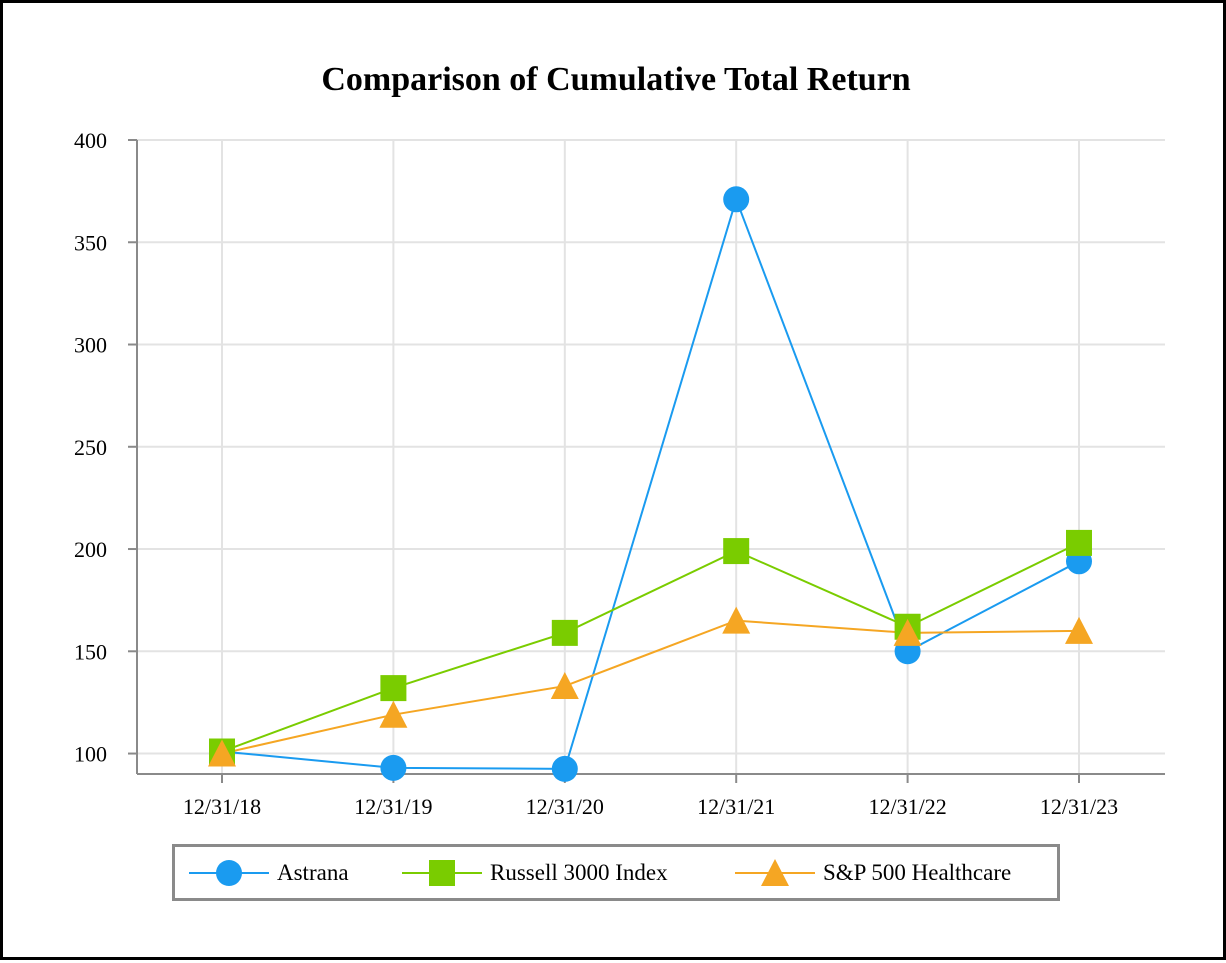  Describe the element at coordinates (90, 651) in the screenshot. I see `y-tick-label-150: 150` at that location.